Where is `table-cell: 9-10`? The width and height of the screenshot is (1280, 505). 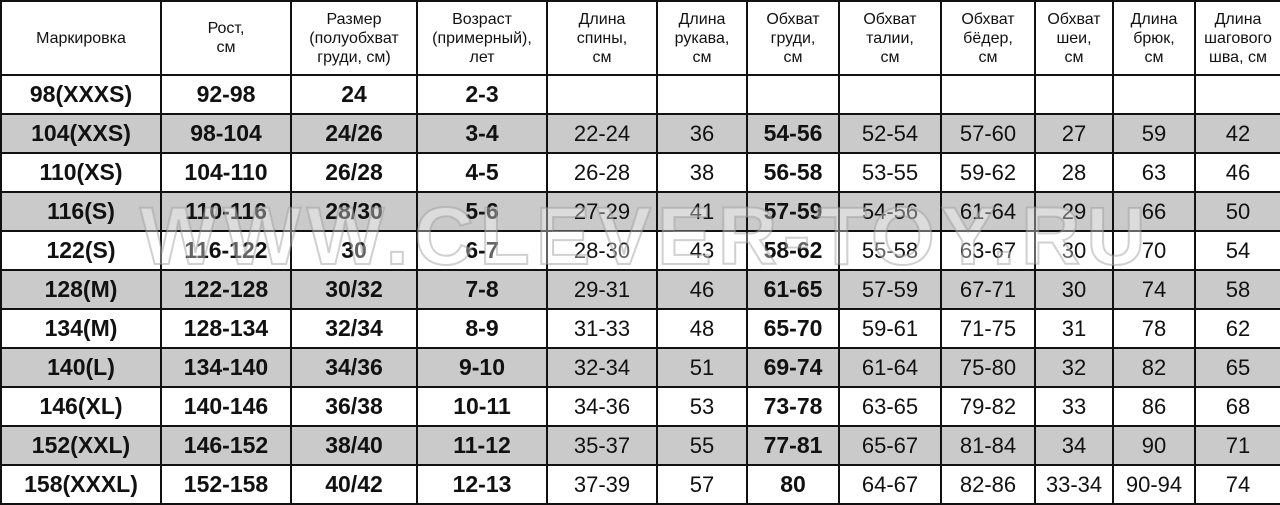 table-cell: 9-10 is located at coordinates (482, 367).